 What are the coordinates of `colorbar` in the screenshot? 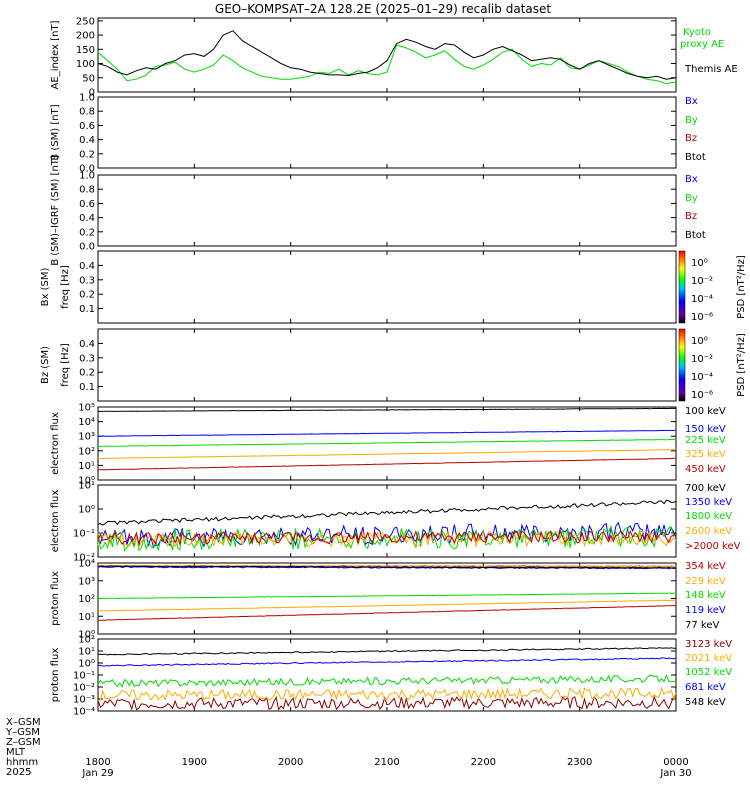 It's located at (682, 365).